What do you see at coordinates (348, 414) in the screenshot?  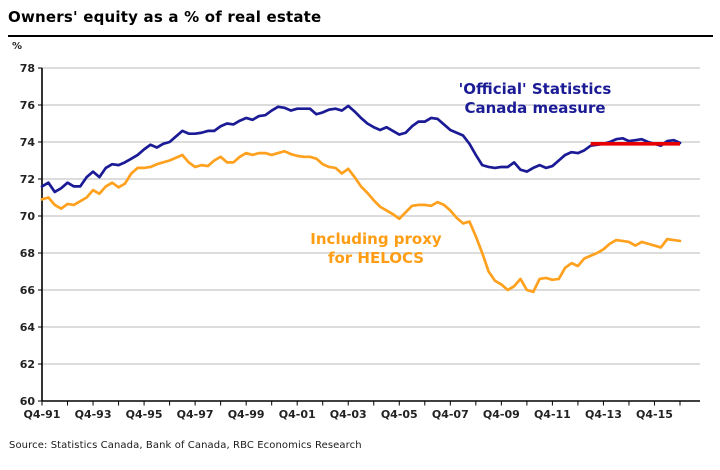 I see `x-tick-label: Q4-03` at bounding box center [348, 414].